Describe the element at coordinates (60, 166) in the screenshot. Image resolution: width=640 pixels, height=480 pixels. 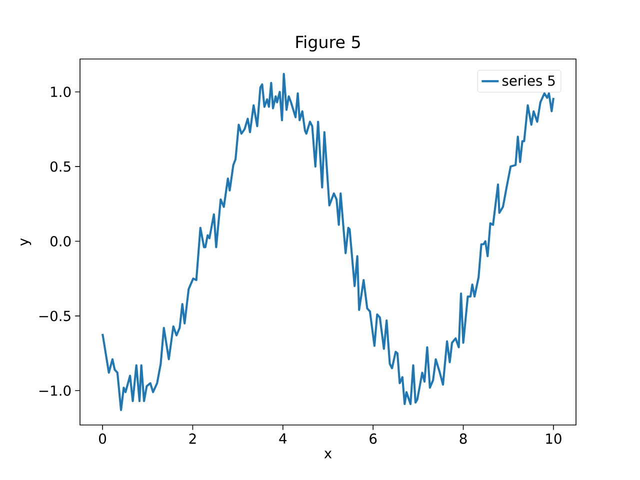
I see `y-tick-label: 0.5` at that location.